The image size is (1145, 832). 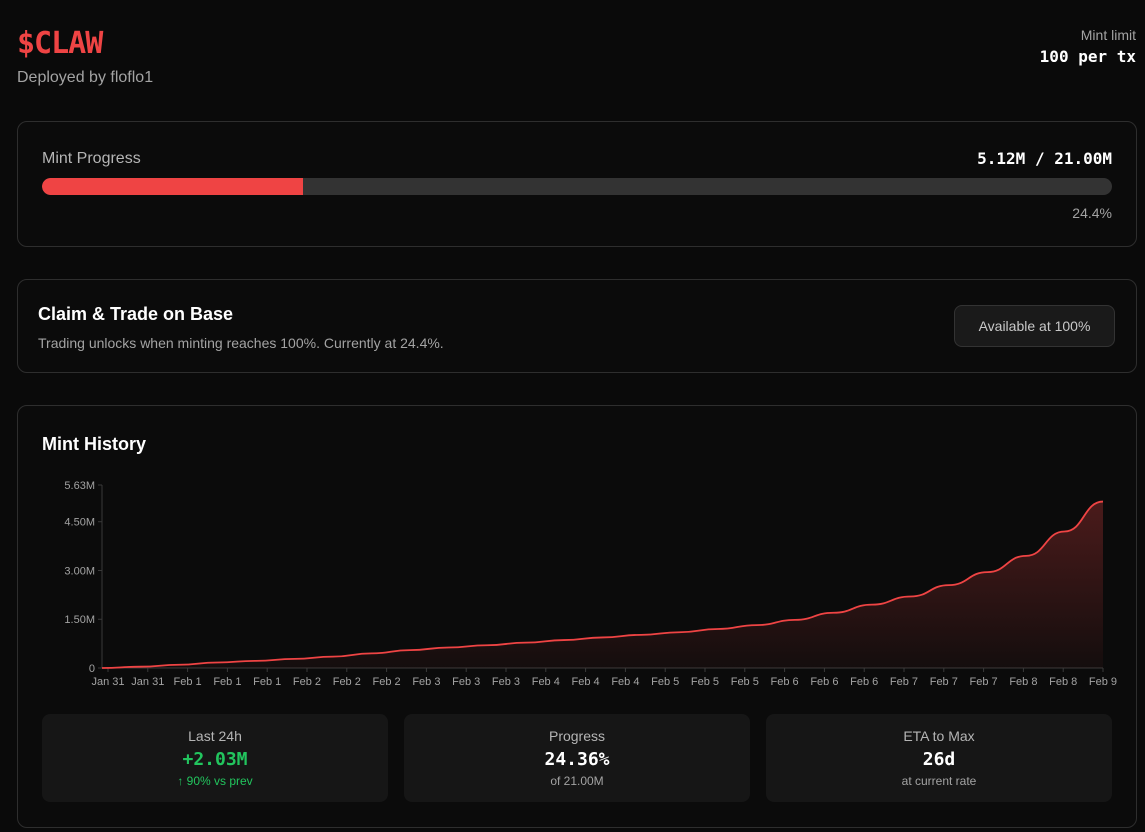 What do you see at coordinates (79, 523) in the screenshot?
I see `y-tick-label: 4.50M` at bounding box center [79, 523].